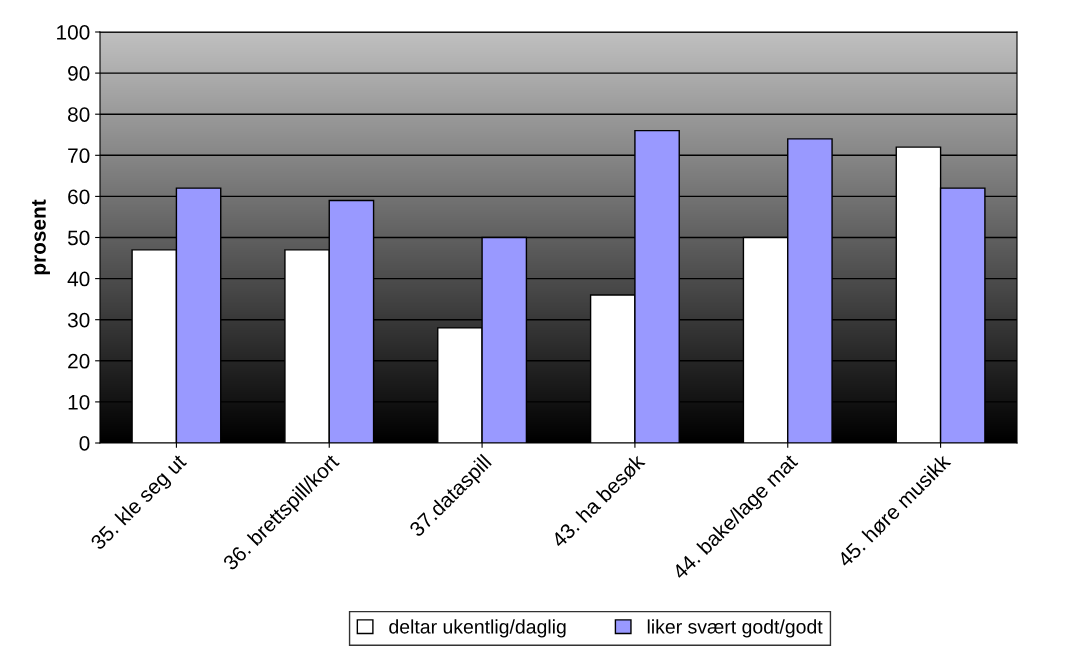 This screenshot has width=1074, height=657. Describe the element at coordinates (477, 628) in the screenshot. I see `legend-label: deltar ukentlig/daglig` at that location.